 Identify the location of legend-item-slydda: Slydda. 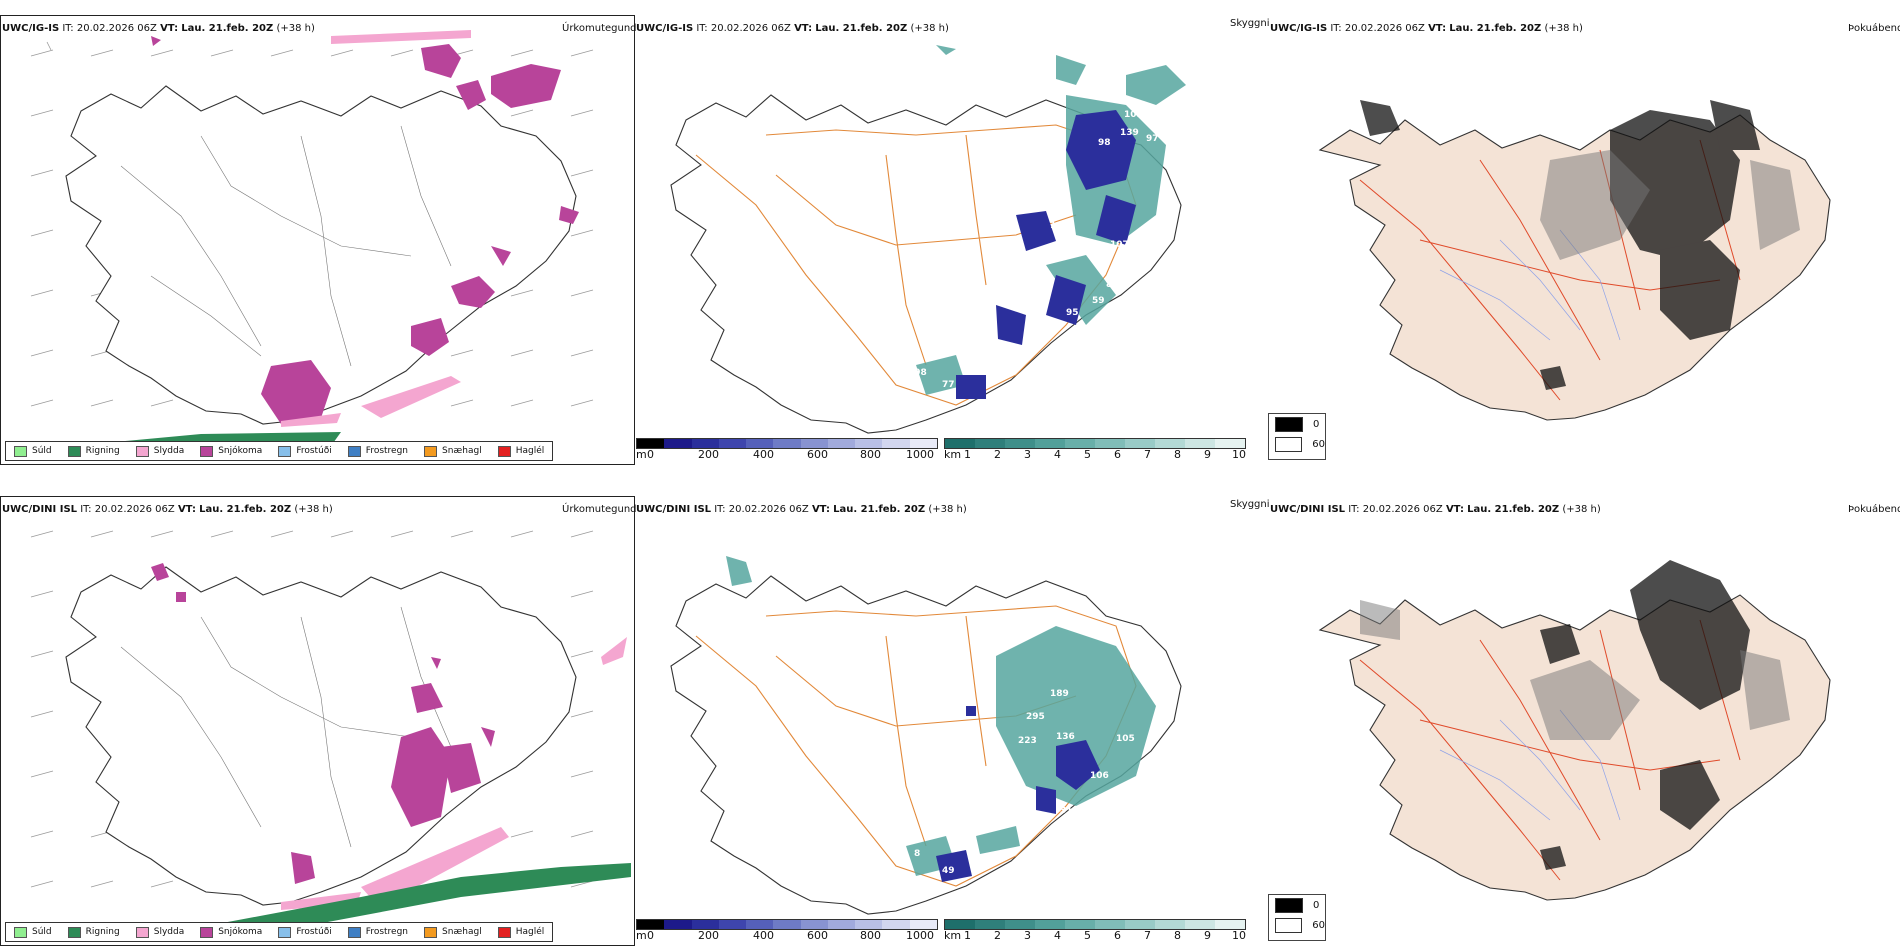
(159, 451).